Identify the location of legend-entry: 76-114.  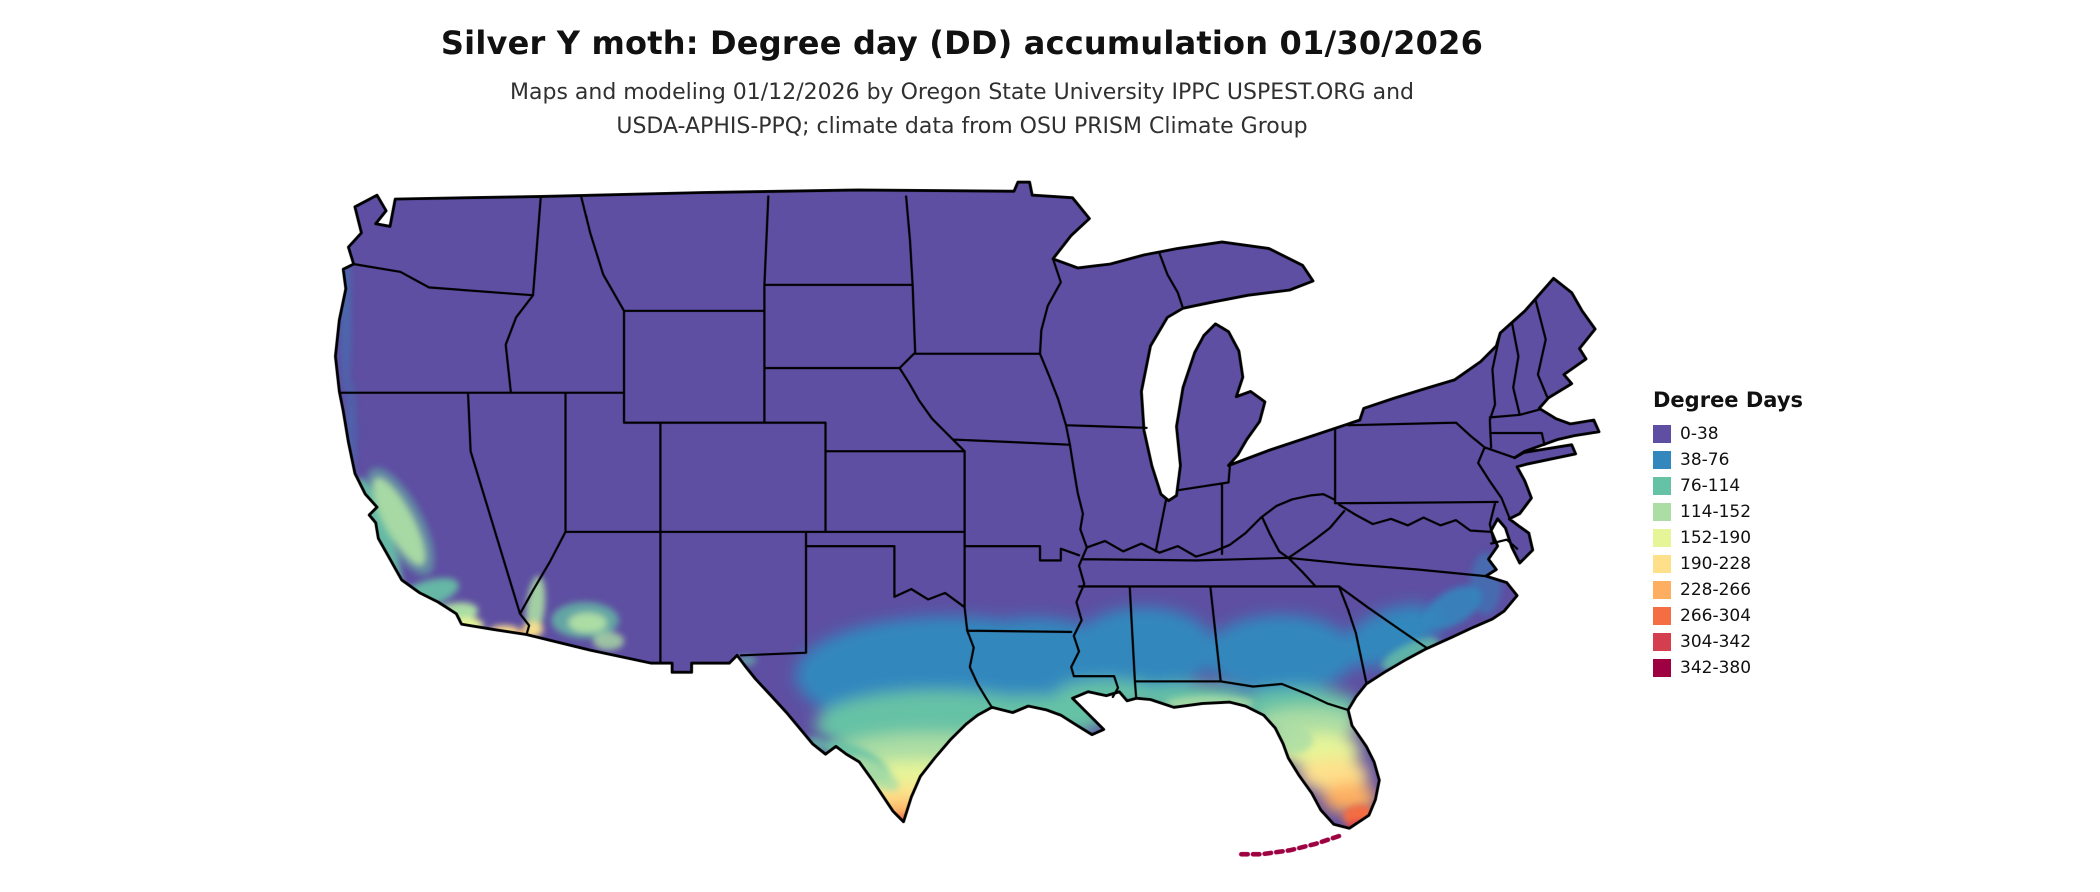
(1728, 486).